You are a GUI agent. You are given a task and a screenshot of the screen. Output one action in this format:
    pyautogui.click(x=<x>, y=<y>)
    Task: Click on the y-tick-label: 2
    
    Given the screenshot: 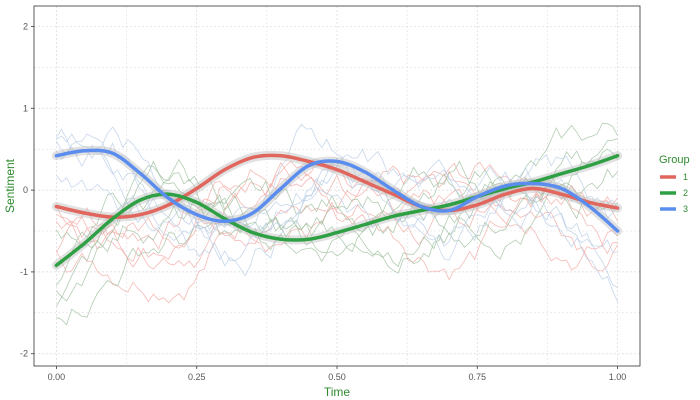 What is the action you would take?
    pyautogui.click(x=25, y=26)
    